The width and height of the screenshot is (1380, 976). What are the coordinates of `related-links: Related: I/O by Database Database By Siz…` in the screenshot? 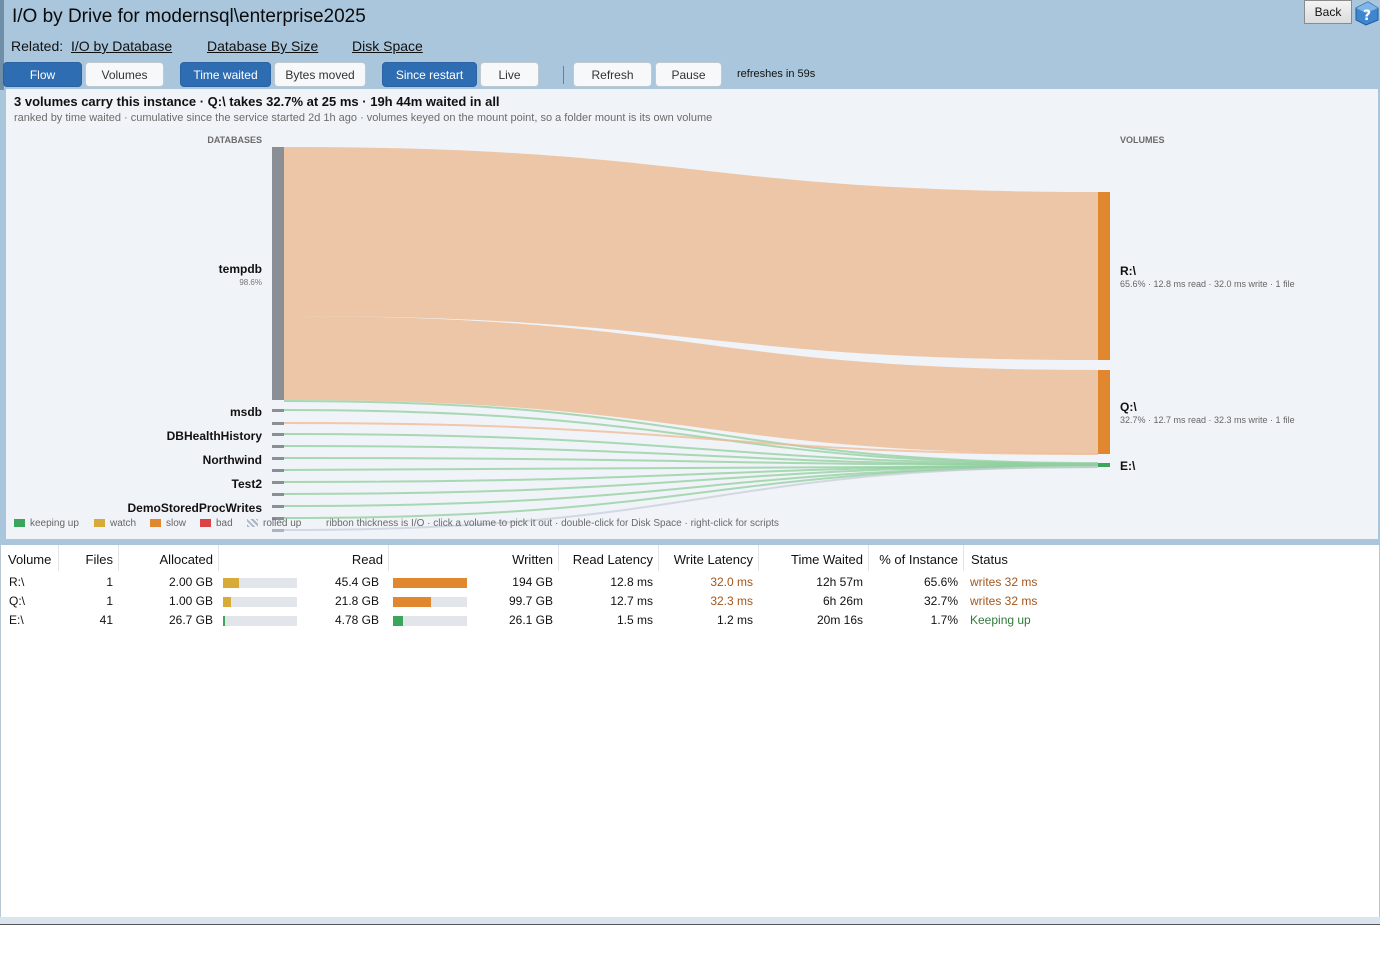 It's located at (217, 46).